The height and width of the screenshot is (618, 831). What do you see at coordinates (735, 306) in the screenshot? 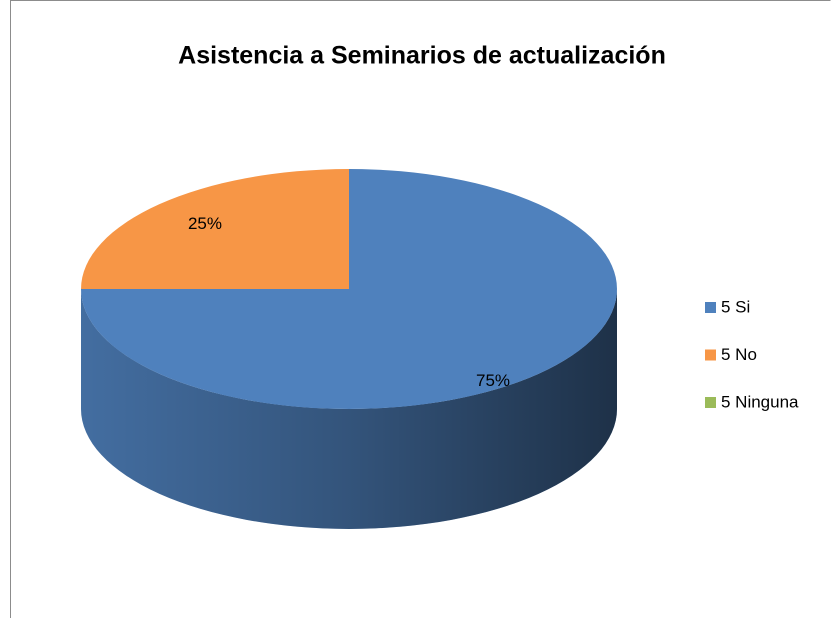
I see `legend-label: 5 Si` at bounding box center [735, 306].